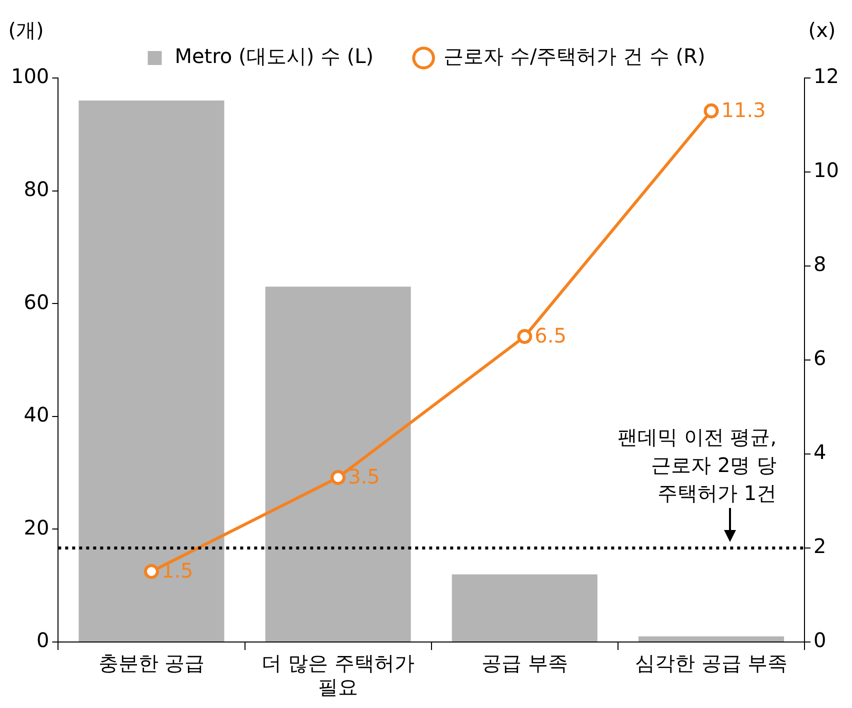  Describe the element at coordinates (820, 640) in the screenshot. I see `y2-tick-label: 0` at that location.